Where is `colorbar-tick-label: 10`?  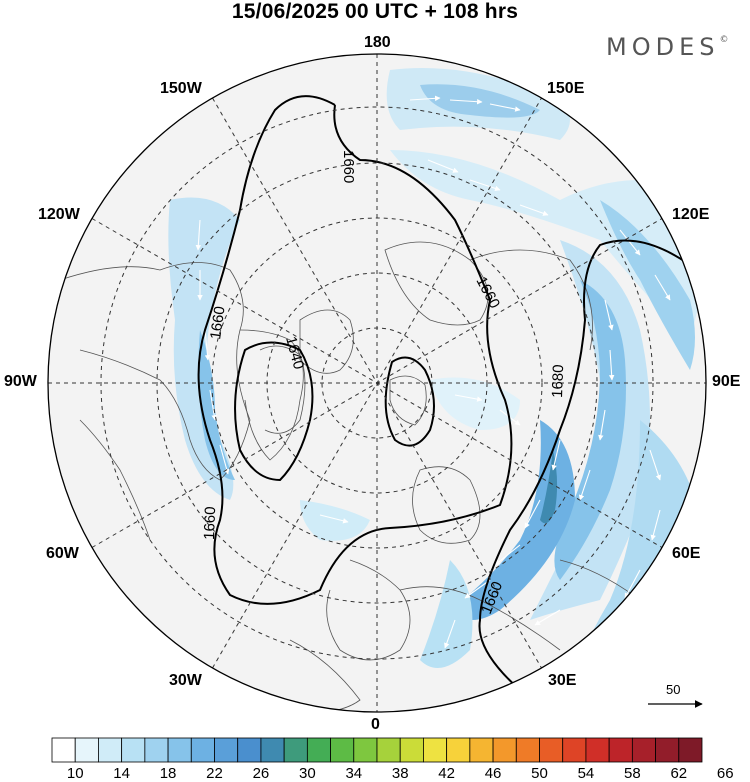
colorbar-tick-label: 10 is located at coordinates (75, 773).